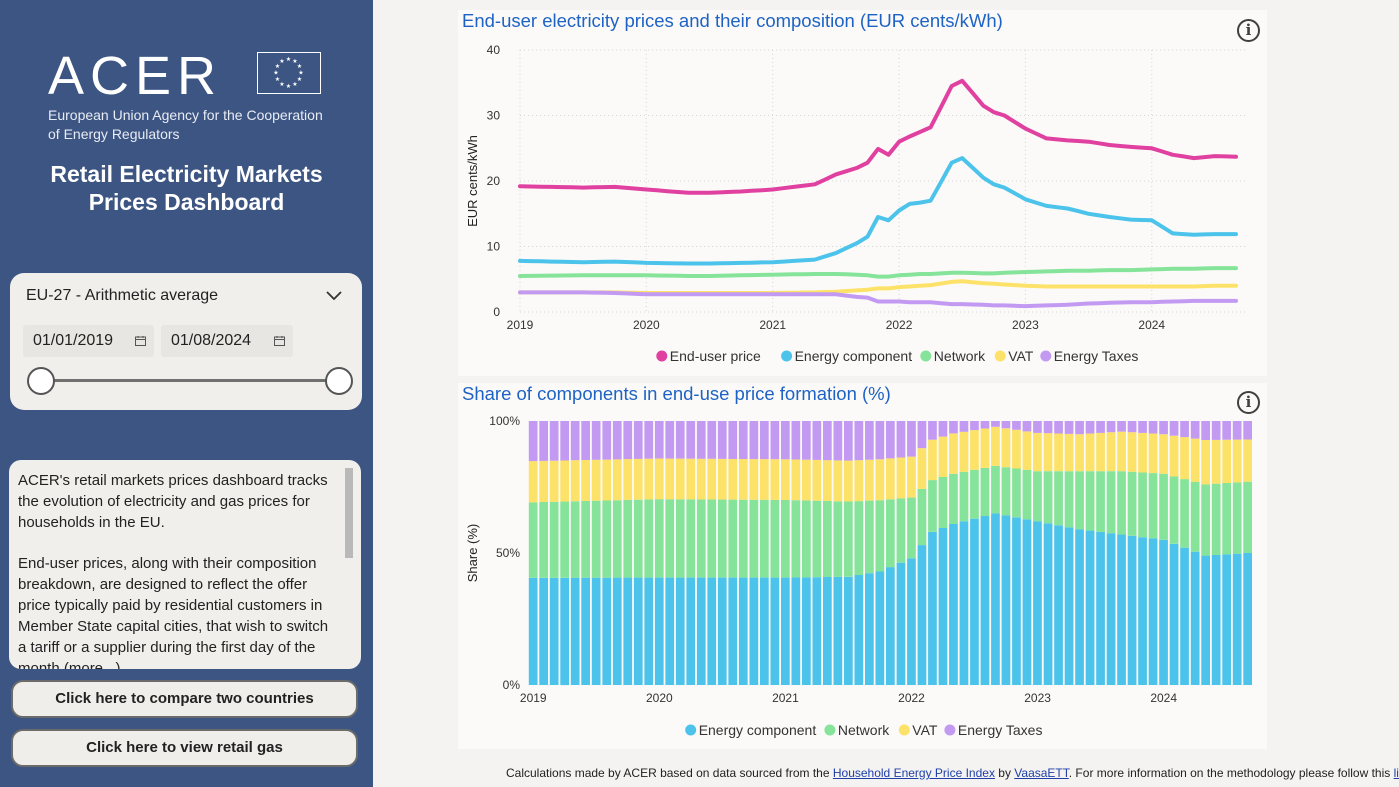 The width and height of the screenshot is (1399, 787). Describe the element at coordinates (1041, 773) in the screenshot. I see `vaasaett-link: VaasaETT` at that location.